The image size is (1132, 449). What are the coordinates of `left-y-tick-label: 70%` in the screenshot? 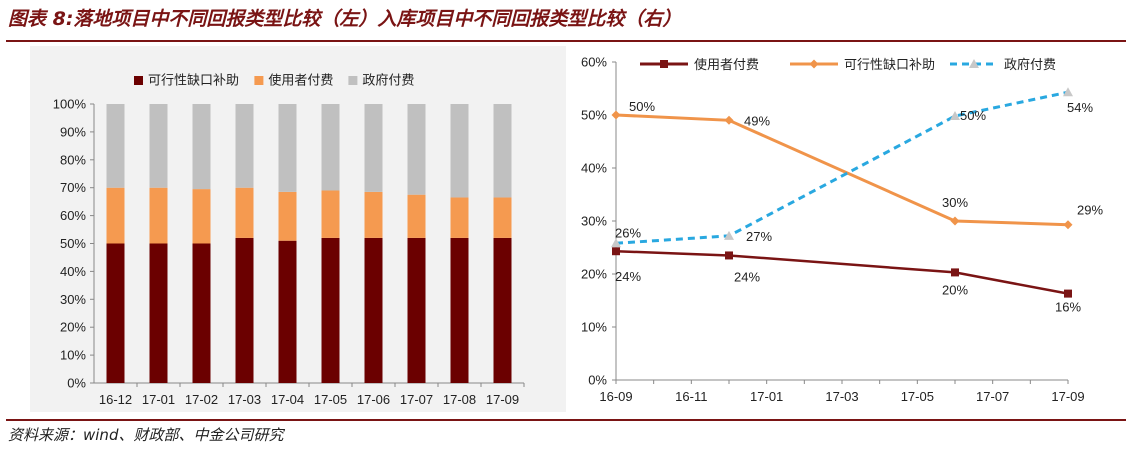 It's located at (73, 187).